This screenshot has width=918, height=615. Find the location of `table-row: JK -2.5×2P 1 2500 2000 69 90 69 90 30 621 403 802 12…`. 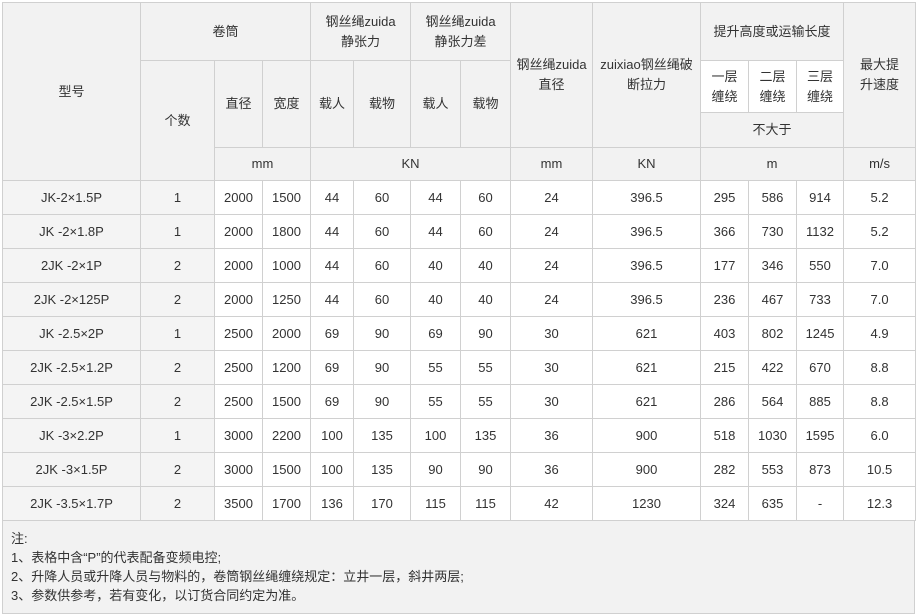

table-row: JK -2.5×2P 1 2500 2000 69 90 69 90 30 621 403 802 12… is located at coordinates (459, 333).